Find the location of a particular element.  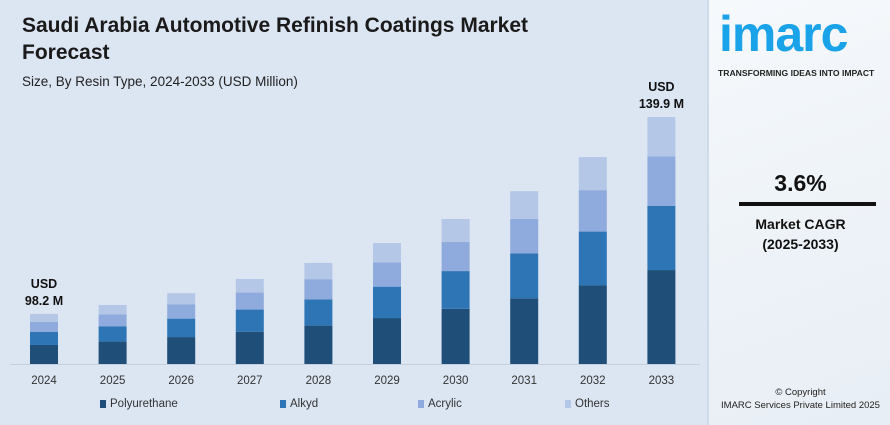

bar-segment-acrylic-2029 is located at coordinates (387, 274).